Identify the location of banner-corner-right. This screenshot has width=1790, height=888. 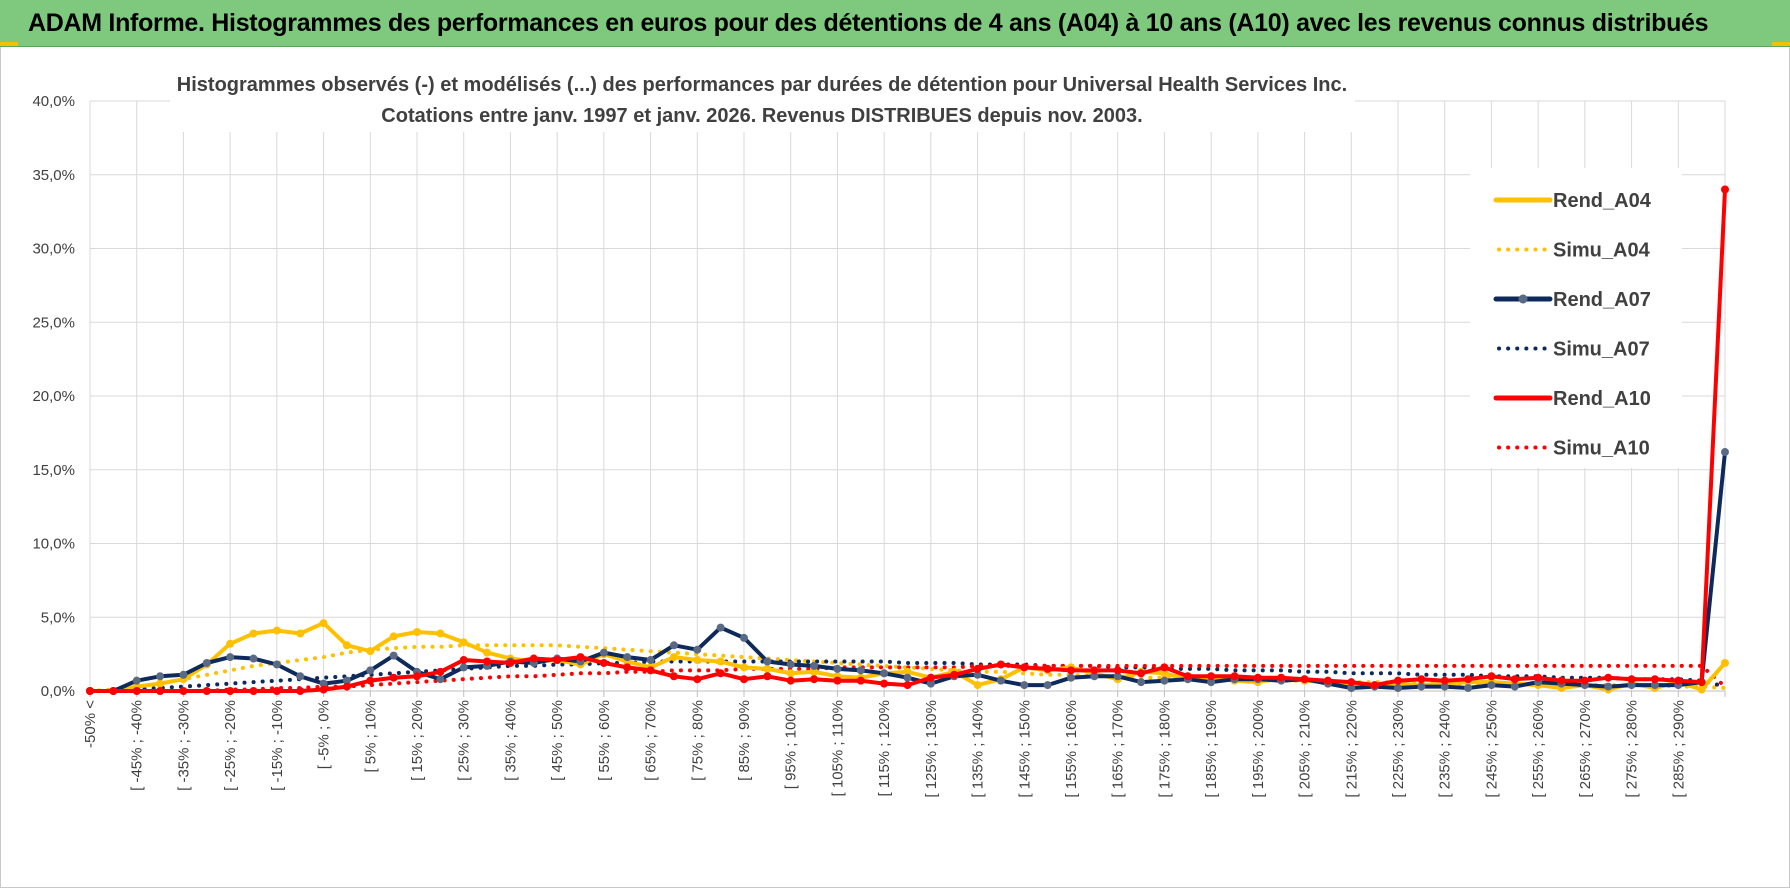
(1781, 44).